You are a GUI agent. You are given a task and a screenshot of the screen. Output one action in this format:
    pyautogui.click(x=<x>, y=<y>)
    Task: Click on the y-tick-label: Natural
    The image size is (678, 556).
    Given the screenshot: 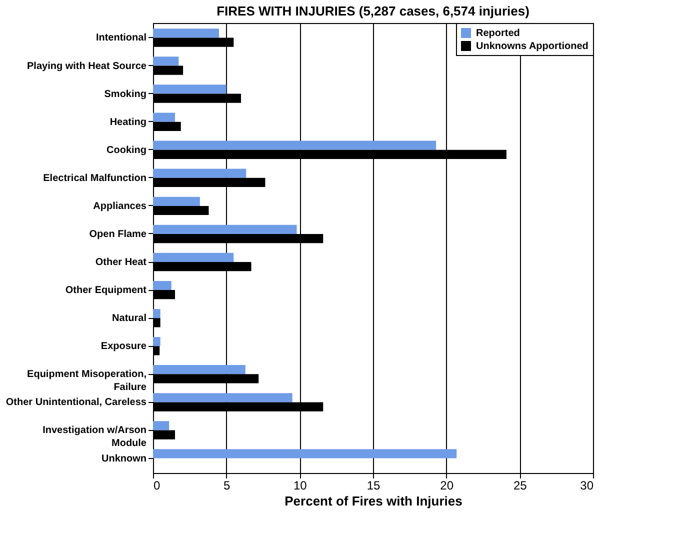 What is the action you would take?
    pyautogui.click(x=129, y=318)
    